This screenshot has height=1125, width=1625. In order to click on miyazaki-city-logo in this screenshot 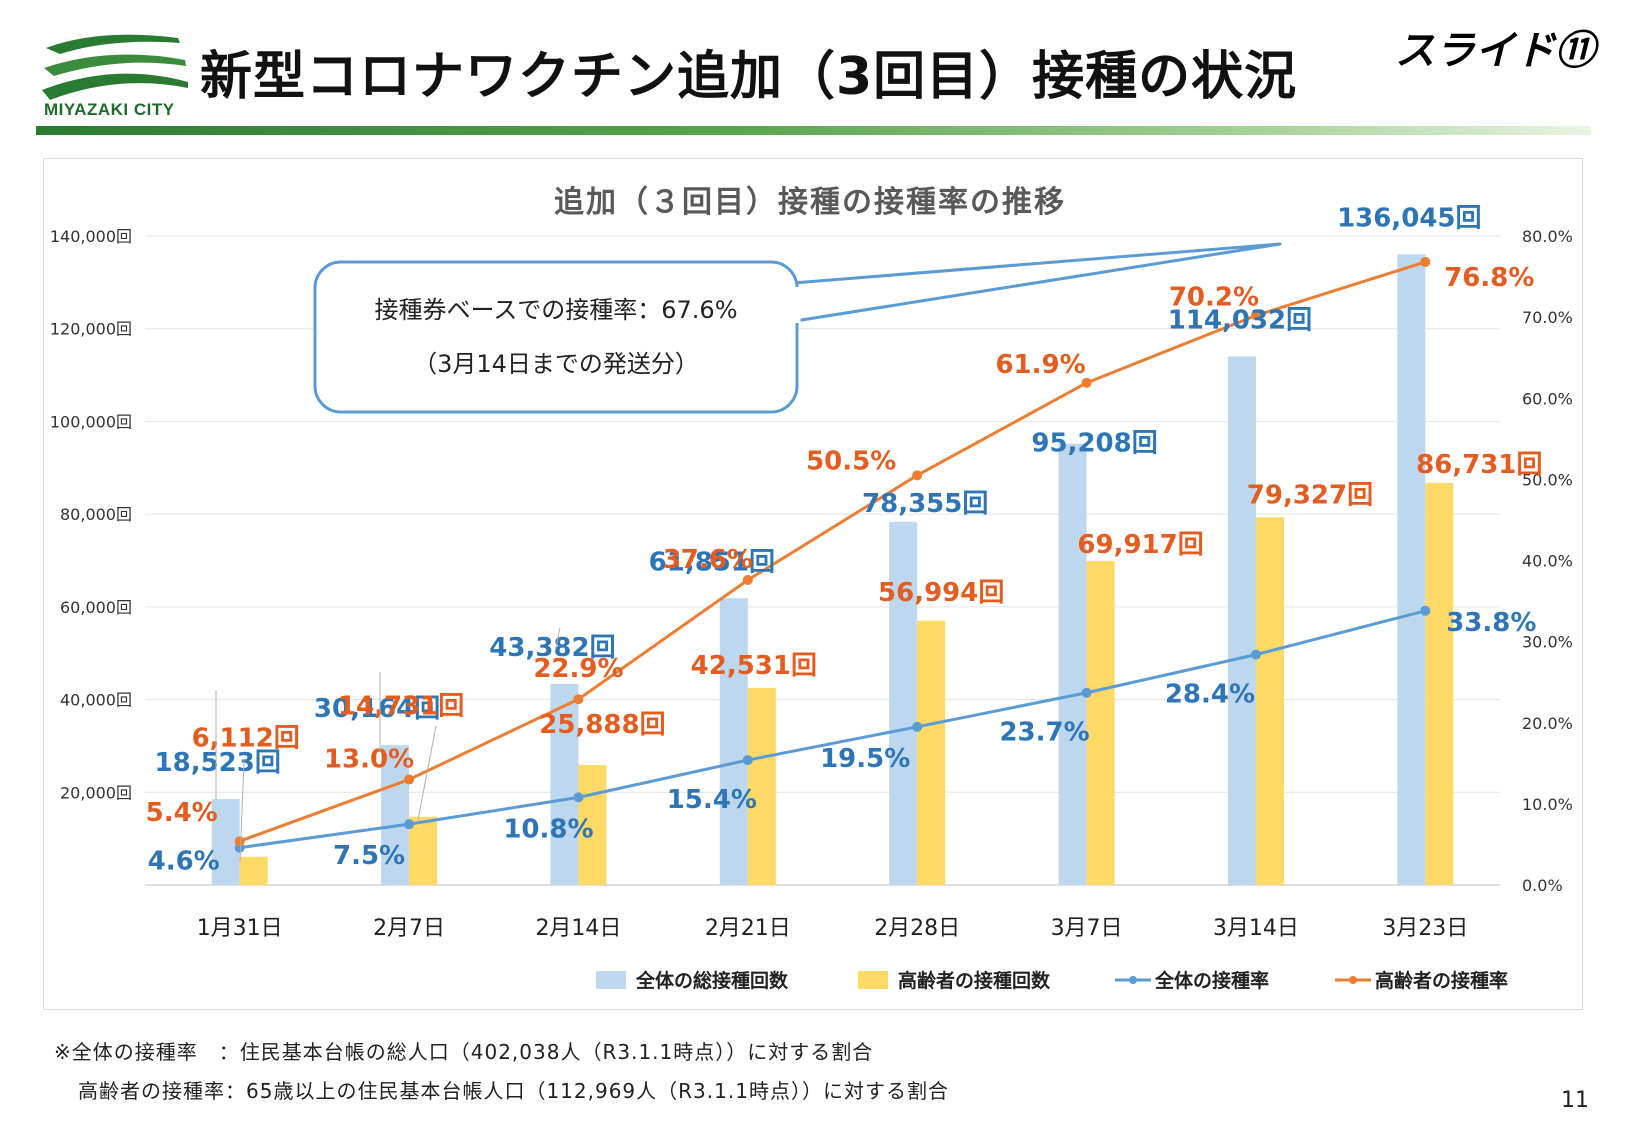, I will do `click(115, 67)`.